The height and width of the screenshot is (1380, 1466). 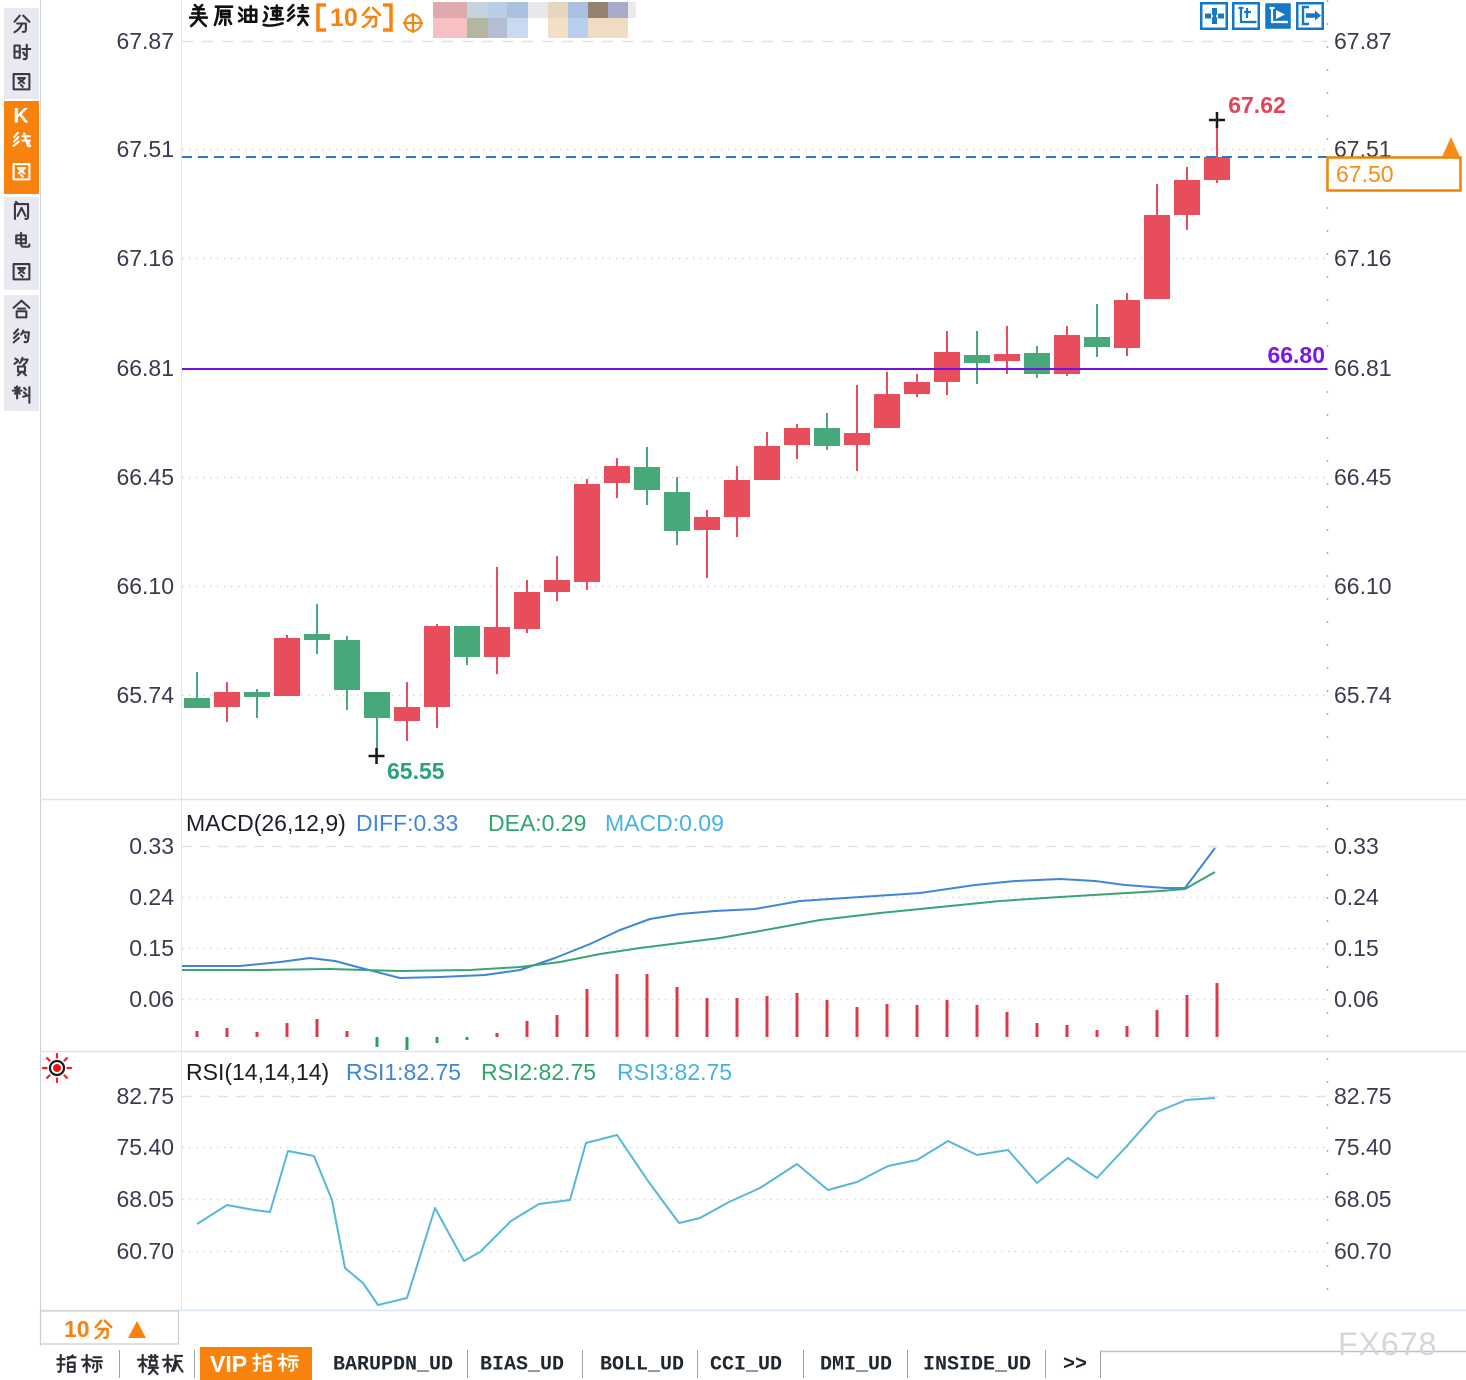 I want to click on svg-text: 67.51, so click(x=145, y=149).